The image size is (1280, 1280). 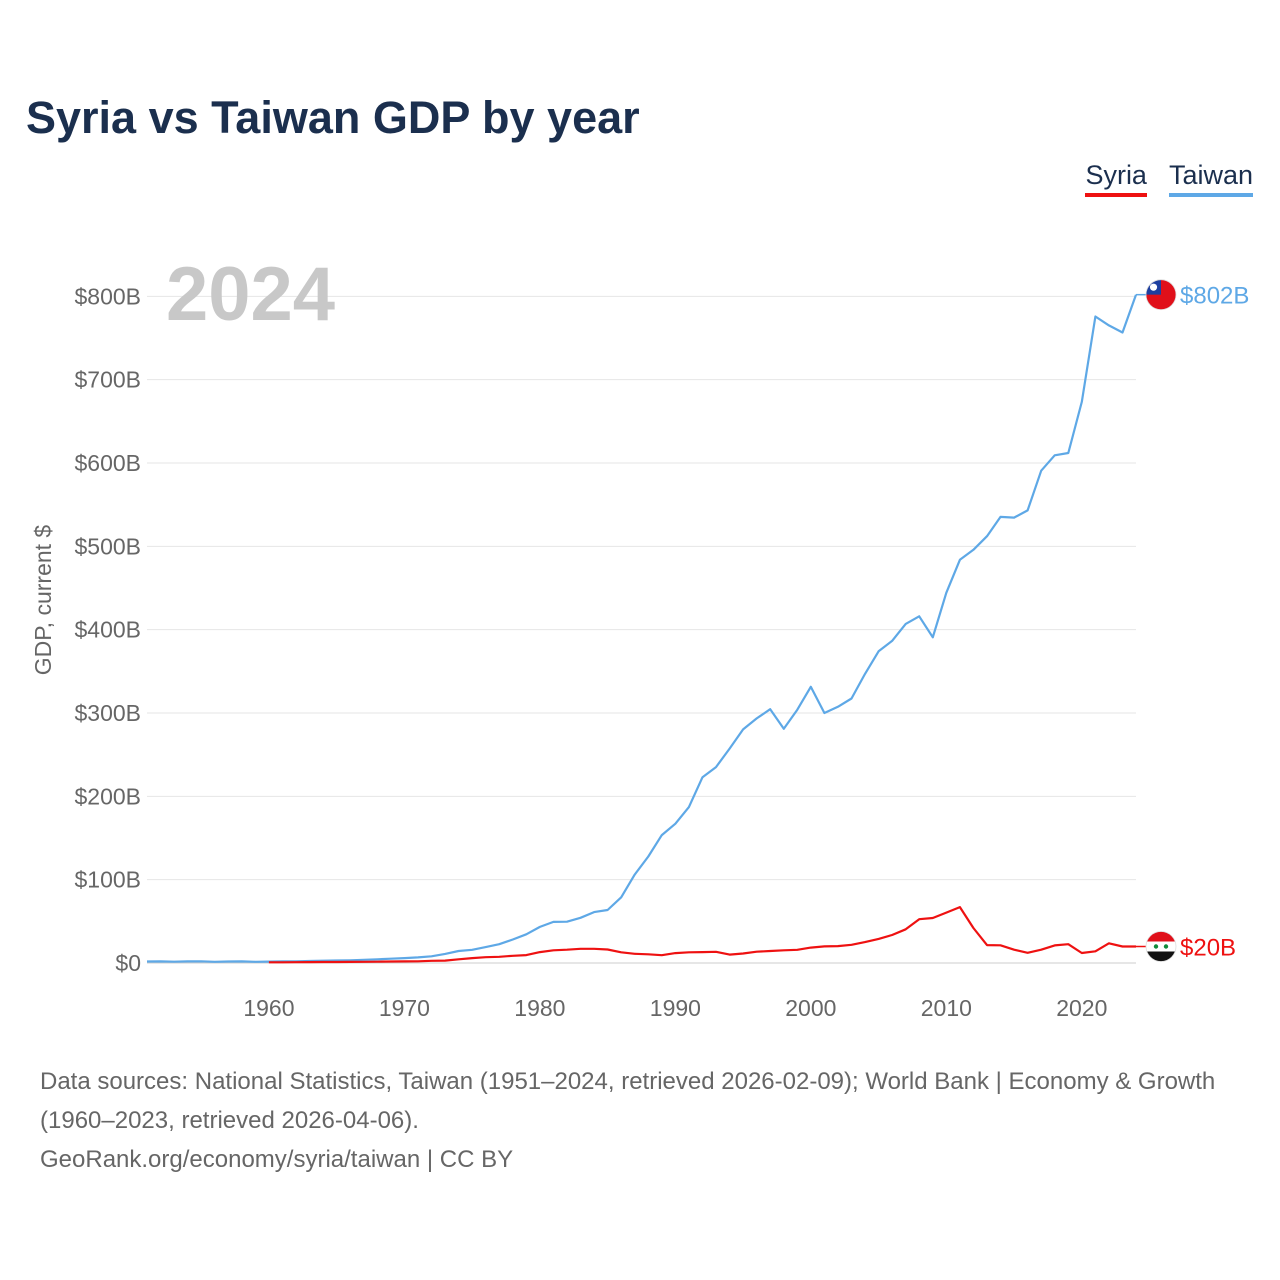 What do you see at coordinates (107, 796) in the screenshot?
I see `y-tick-label: $200B` at bounding box center [107, 796].